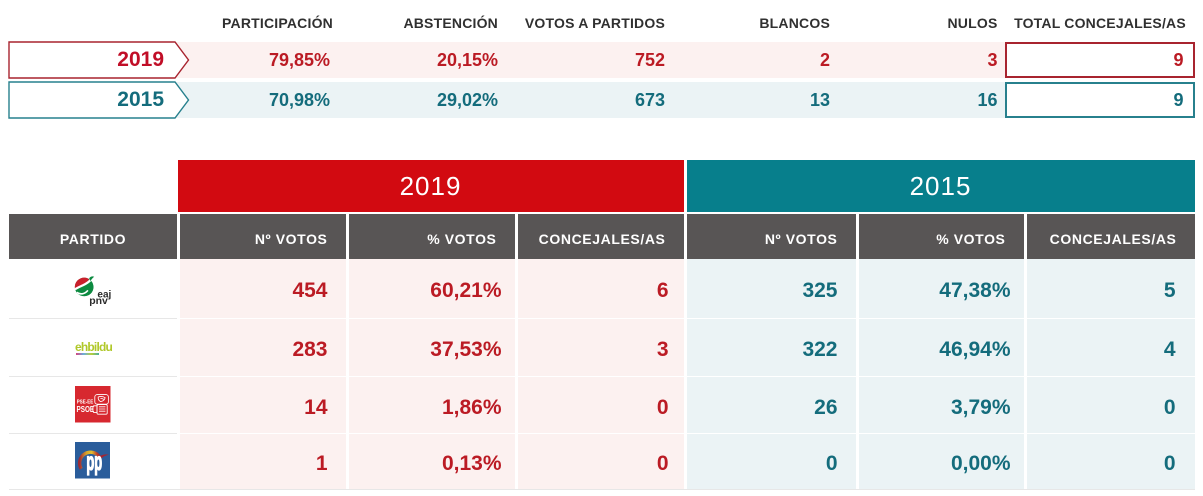 The width and height of the screenshot is (1203, 496). I want to click on svg-text: pnv, so click(98, 300).